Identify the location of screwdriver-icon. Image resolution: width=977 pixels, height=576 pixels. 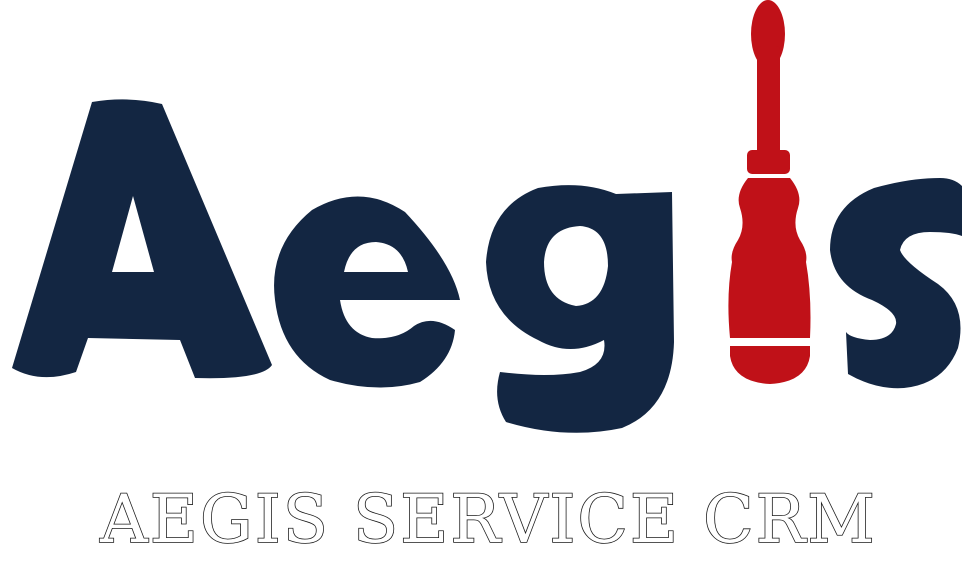
(769, 192).